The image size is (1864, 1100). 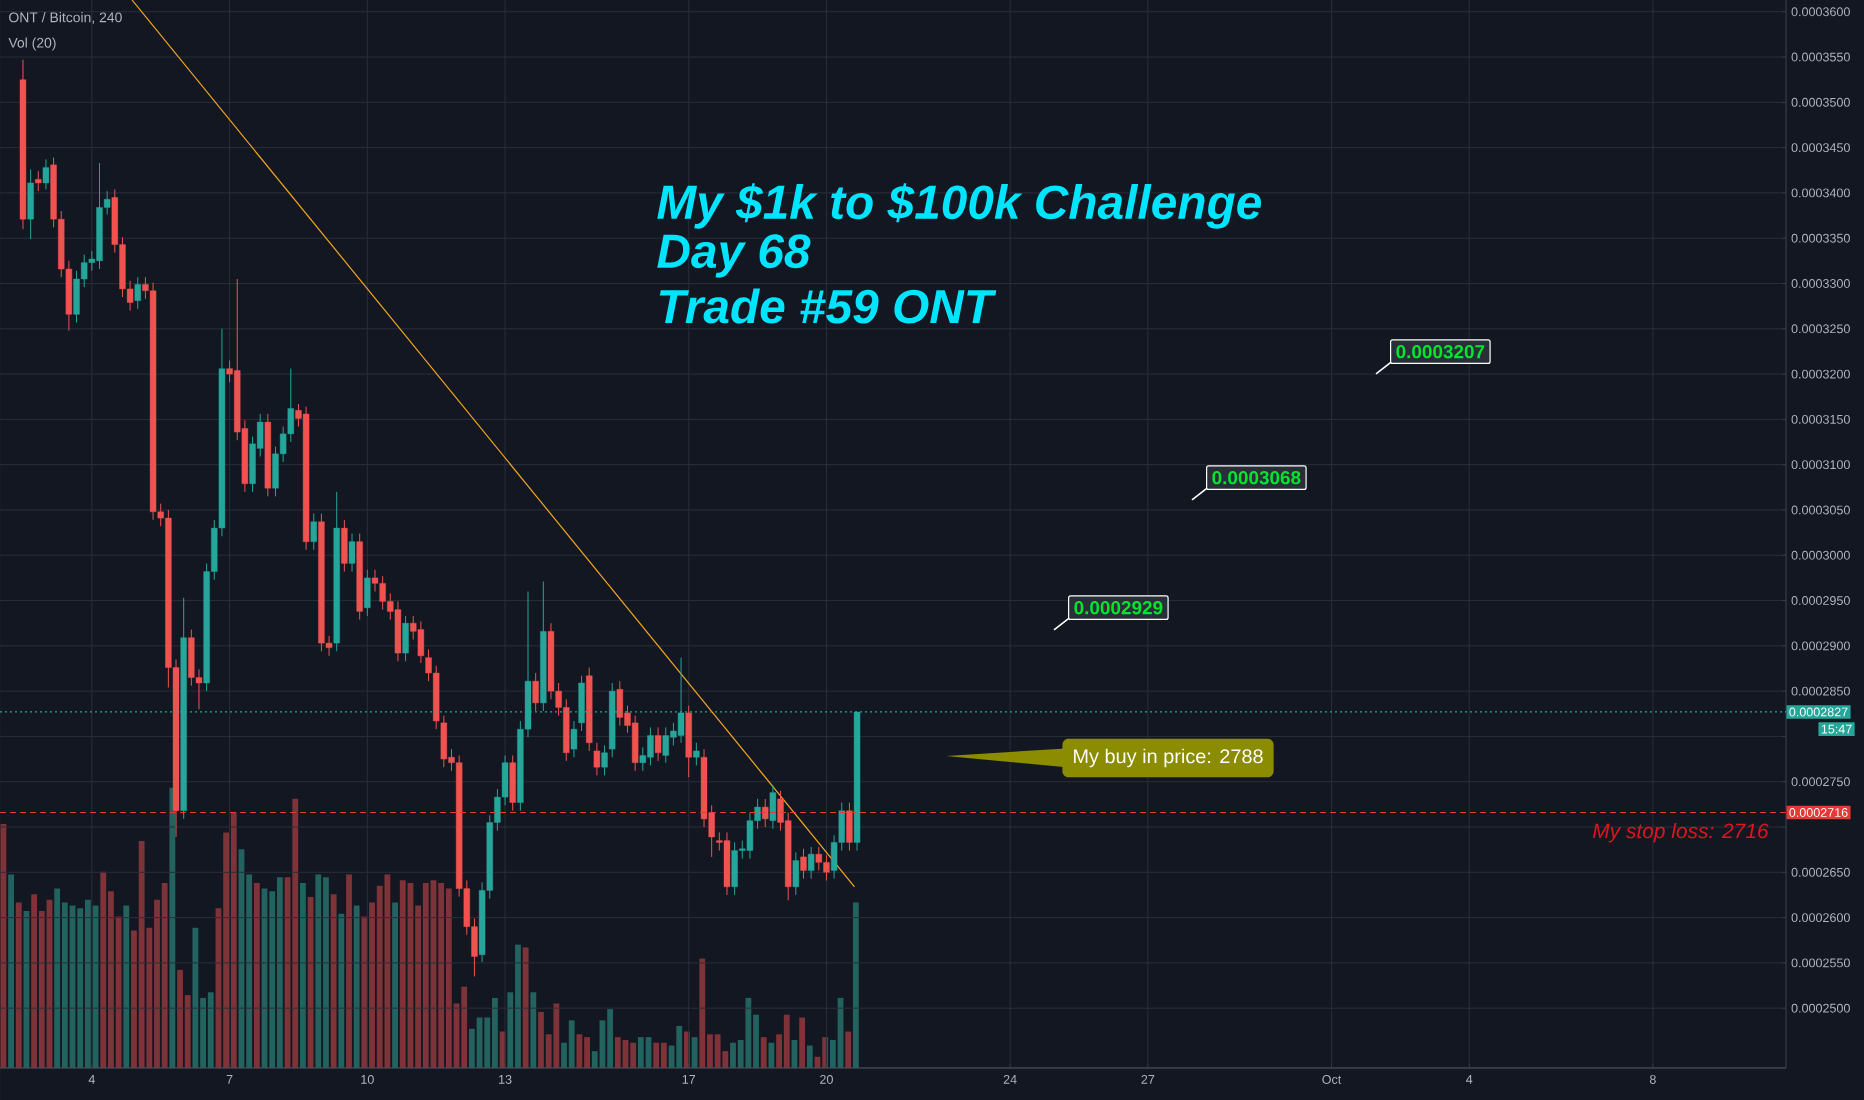 I want to click on annotation: Day 68, so click(x=734, y=256).